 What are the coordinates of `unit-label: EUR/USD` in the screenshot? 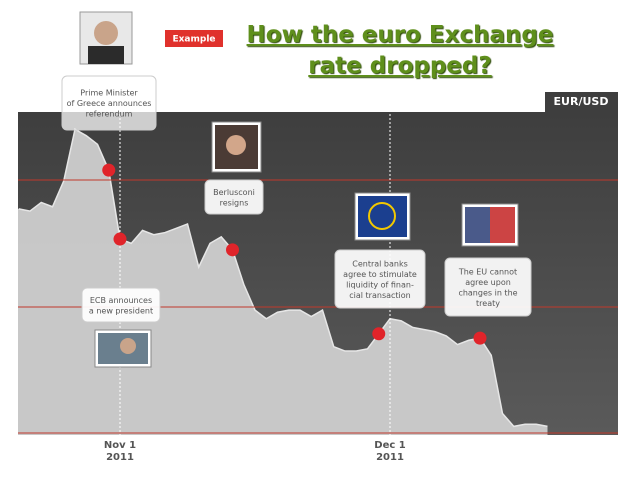 It's located at (581, 101).